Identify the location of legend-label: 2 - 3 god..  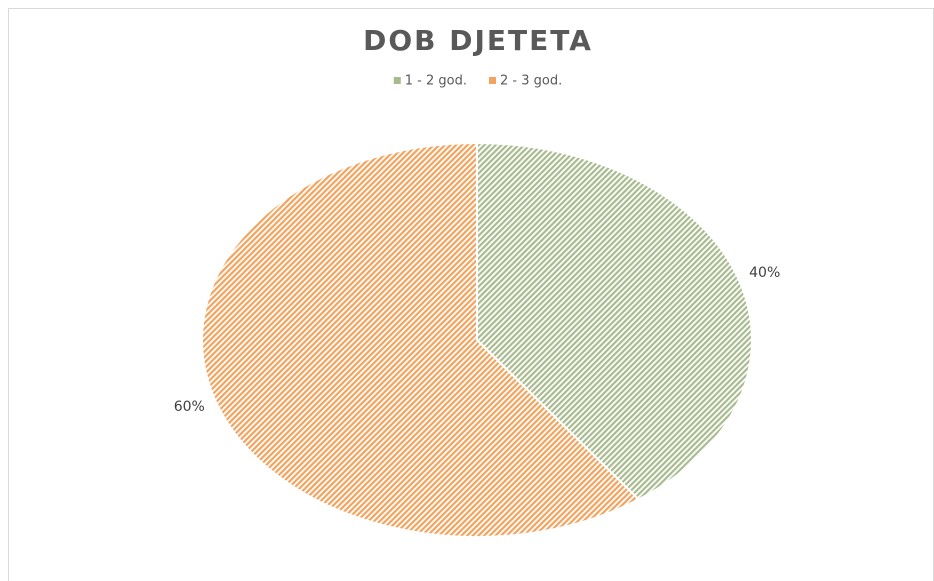
(531, 81).